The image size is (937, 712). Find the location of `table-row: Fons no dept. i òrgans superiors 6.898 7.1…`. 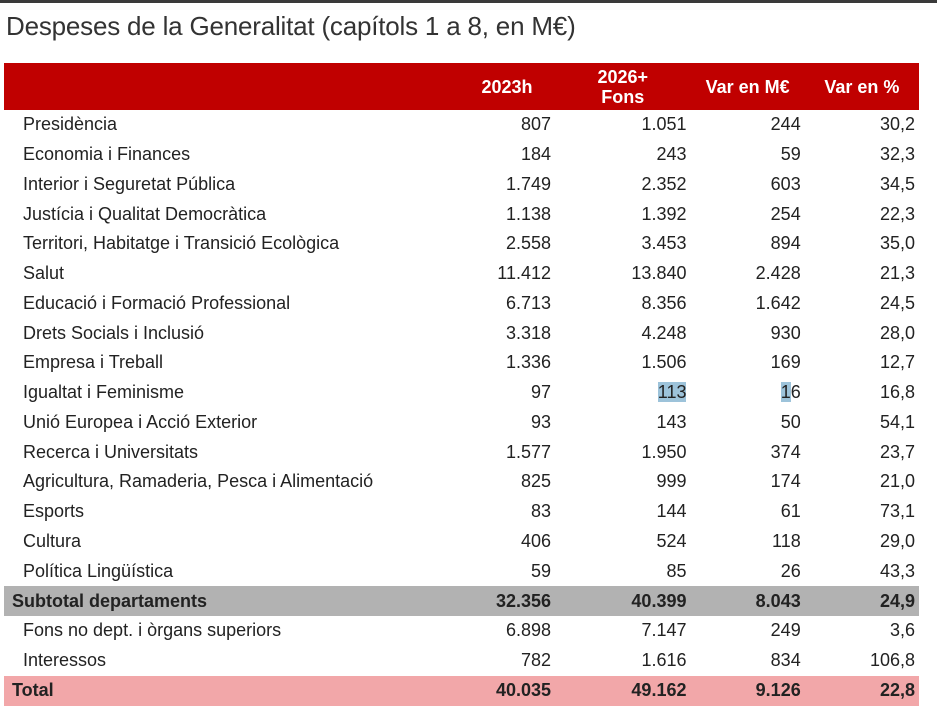

table-row: Fons no dept. i òrgans superiors 6.898 7.1… is located at coordinates (461, 631).